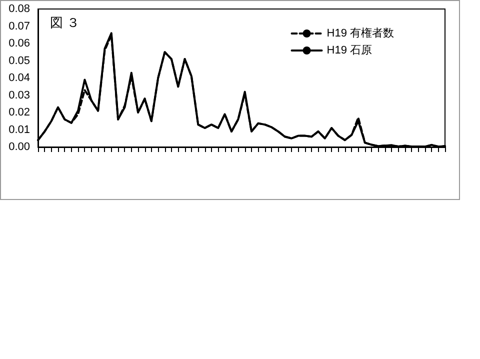  I want to click on y-tick-label: 0.04, so click(19, 78).